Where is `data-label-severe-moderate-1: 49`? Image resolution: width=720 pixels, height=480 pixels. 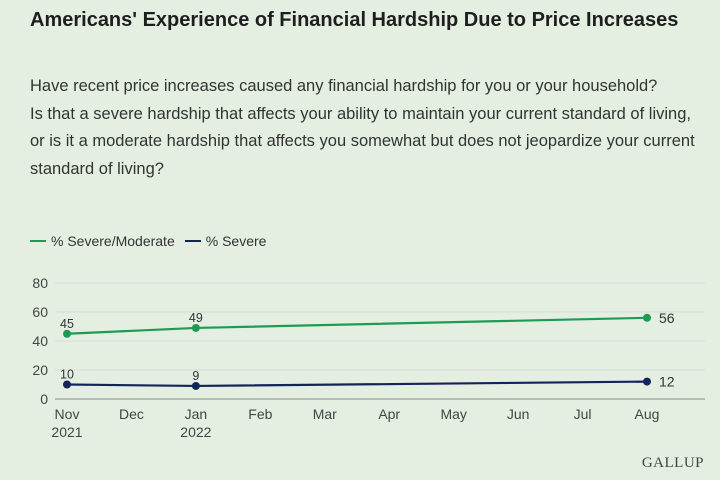
data-label-severe-moderate-1: 49 is located at coordinates (196, 318).